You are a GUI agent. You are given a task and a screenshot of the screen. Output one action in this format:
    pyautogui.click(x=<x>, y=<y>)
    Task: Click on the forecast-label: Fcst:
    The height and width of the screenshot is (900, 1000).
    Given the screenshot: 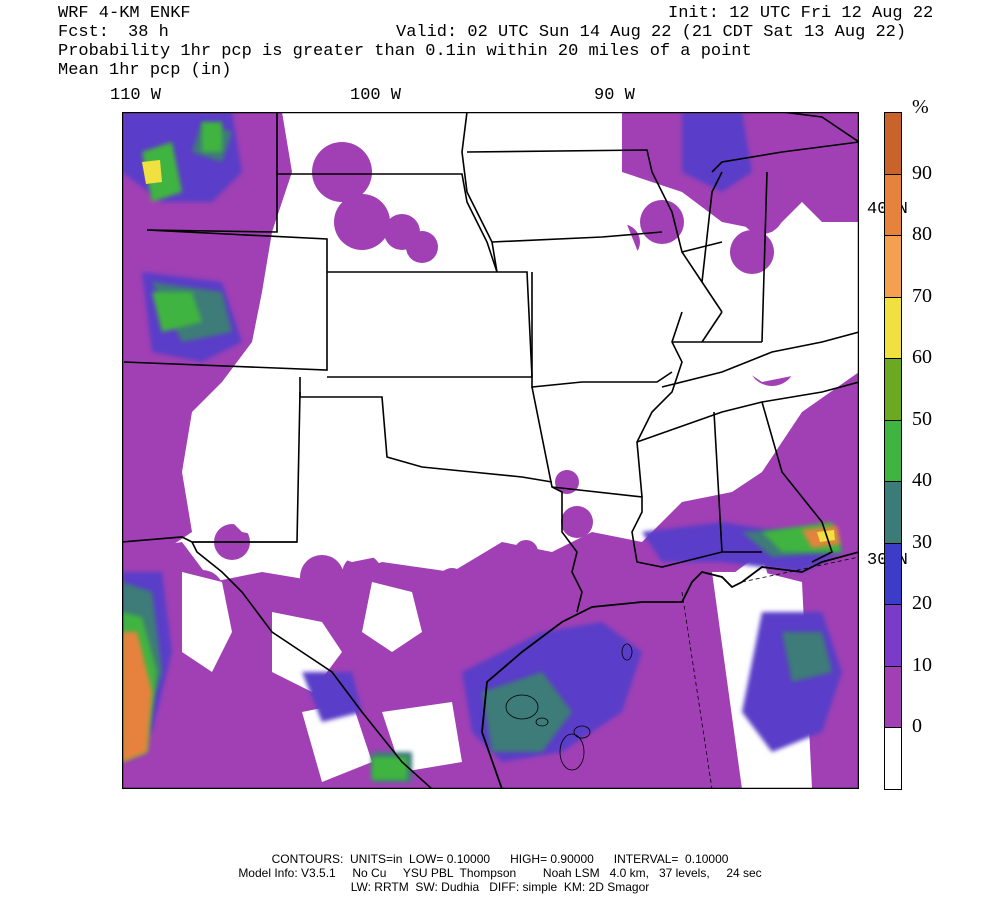 What is the action you would take?
    pyautogui.click(x=84, y=32)
    